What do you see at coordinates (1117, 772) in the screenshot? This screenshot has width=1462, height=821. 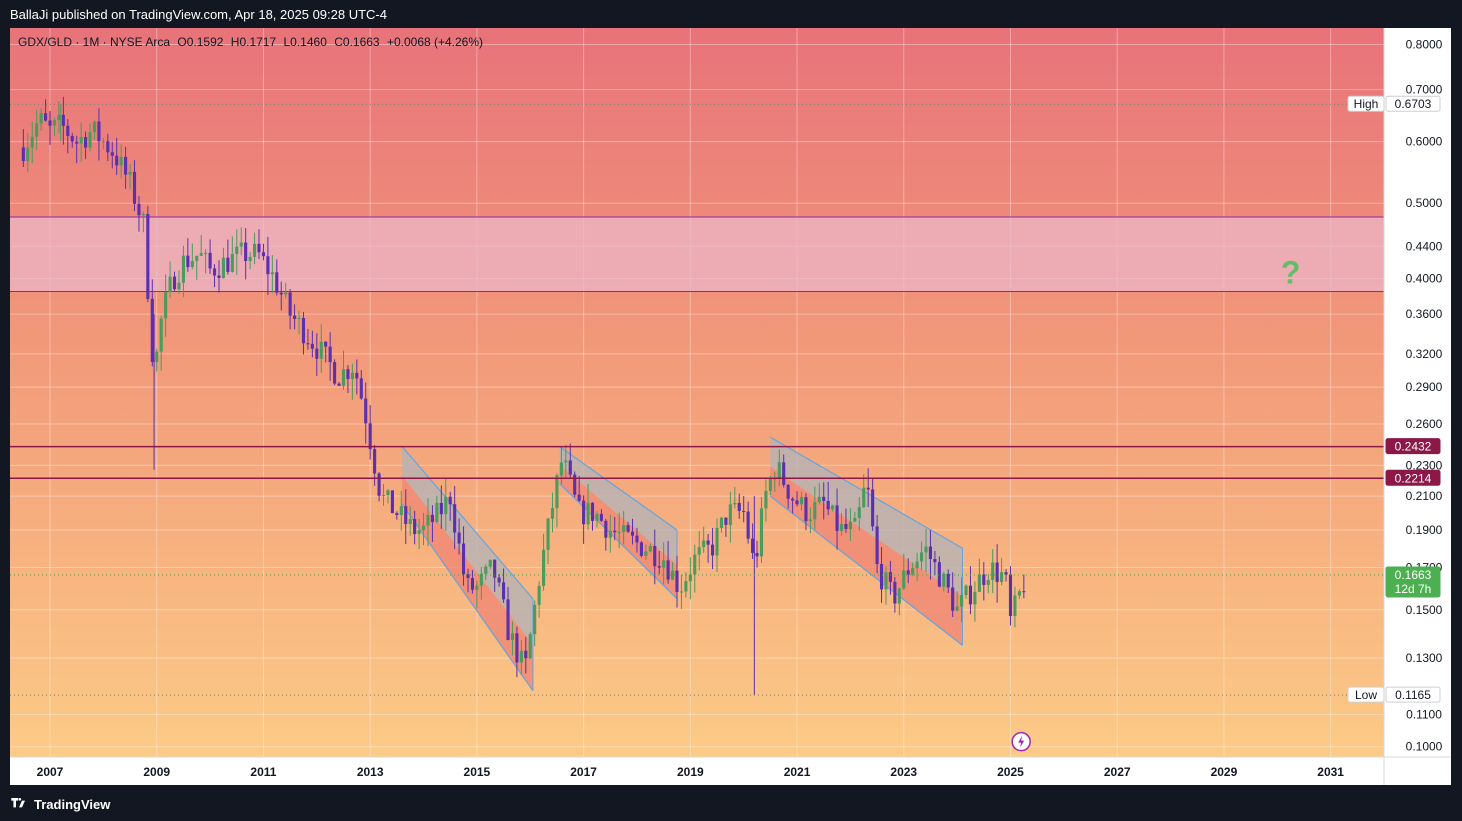 I see `x-tick-label: 2027` at bounding box center [1117, 772].